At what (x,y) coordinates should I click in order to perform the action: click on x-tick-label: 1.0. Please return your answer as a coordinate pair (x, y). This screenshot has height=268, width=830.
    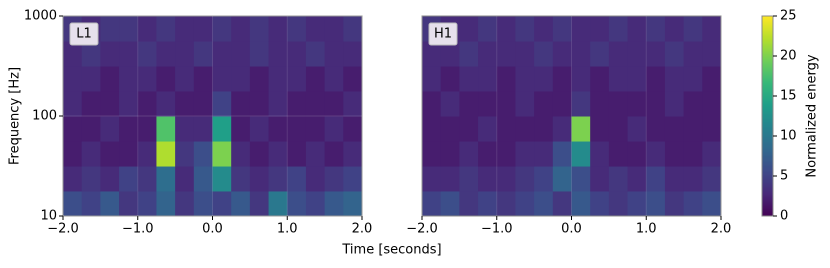
    Looking at the image, I should click on (646, 229).